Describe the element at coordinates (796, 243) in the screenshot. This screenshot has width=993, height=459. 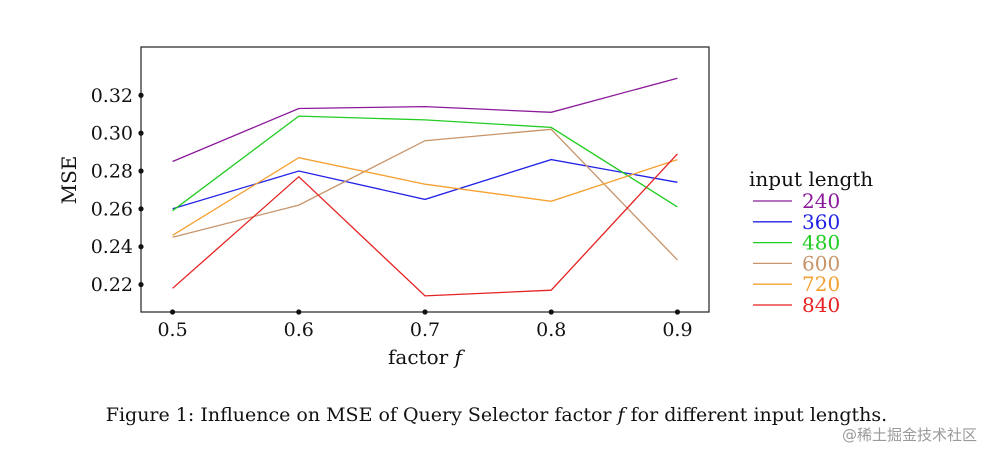
I see `legend-item-480: 480` at that location.